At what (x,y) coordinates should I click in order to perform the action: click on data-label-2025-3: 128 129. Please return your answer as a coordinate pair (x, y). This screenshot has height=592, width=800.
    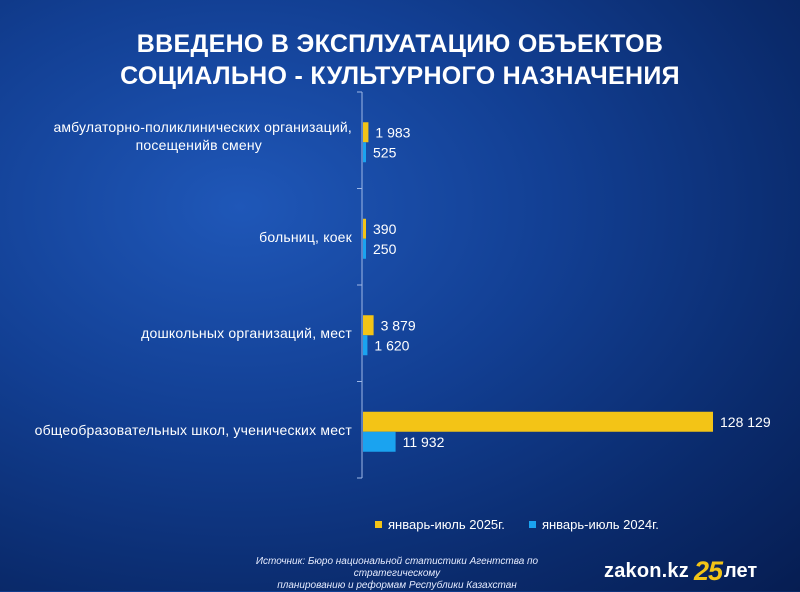
    Looking at the image, I should click on (745, 422).